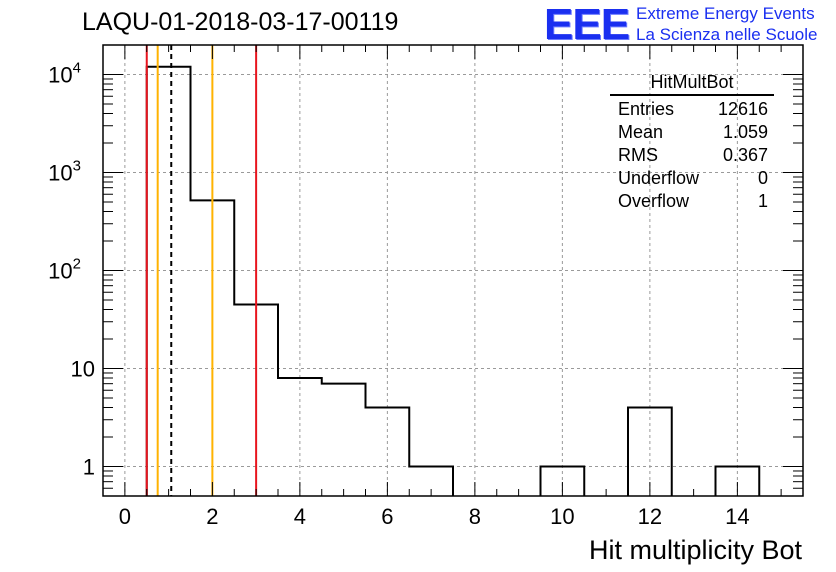  I want to click on stats-label: Underflow, so click(659, 178).